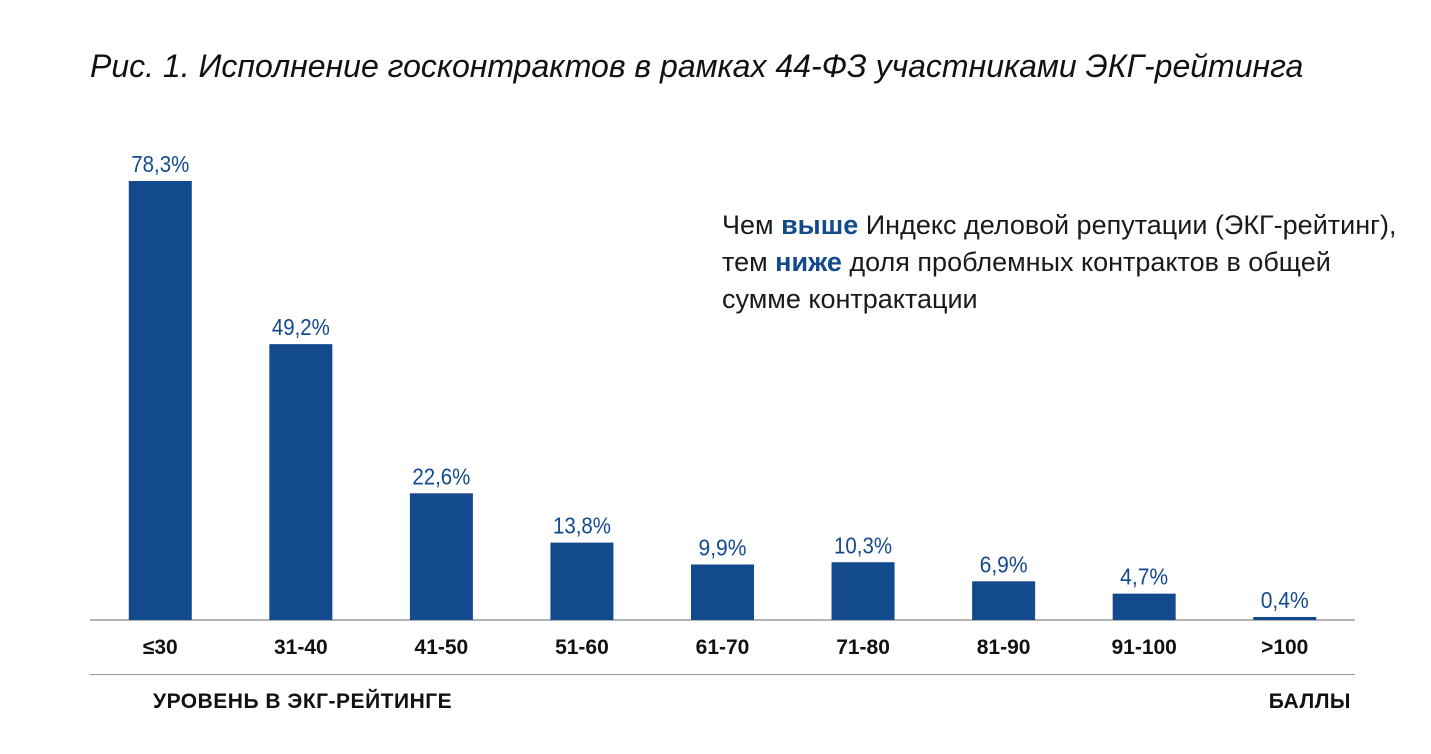  What do you see at coordinates (582, 647) in the screenshot?
I see `x-tick-label-4: 51-60` at bounding box center [582, 647].